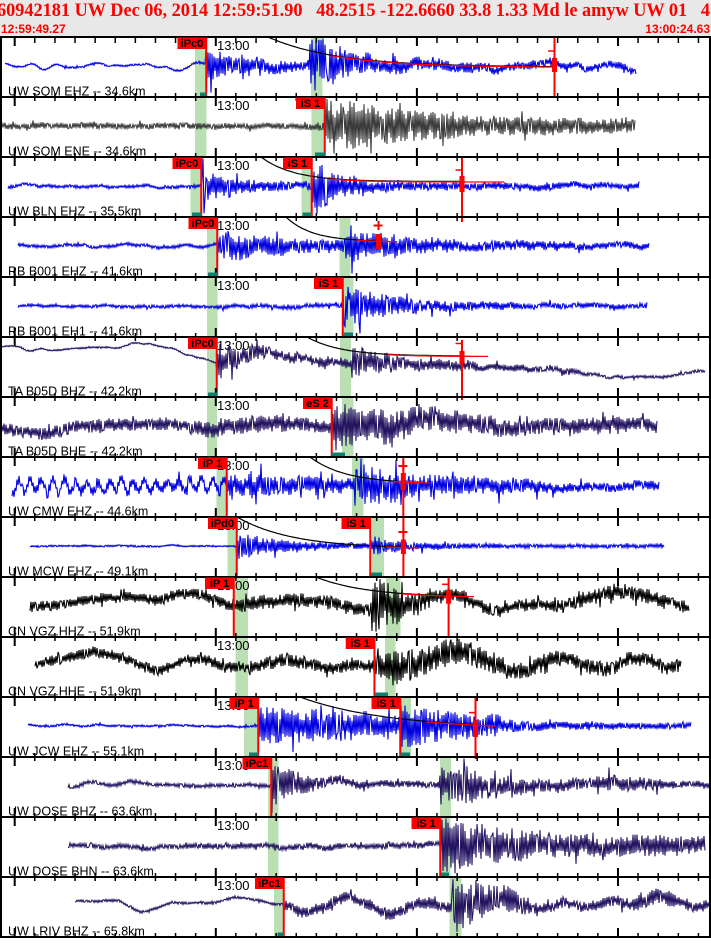 This screenshot has width=711, height=943. Describe the element at coordinates (75, 332) in the screenshot. I see `svg-text: RB B001 EH1 -- 41.6km` at that location.